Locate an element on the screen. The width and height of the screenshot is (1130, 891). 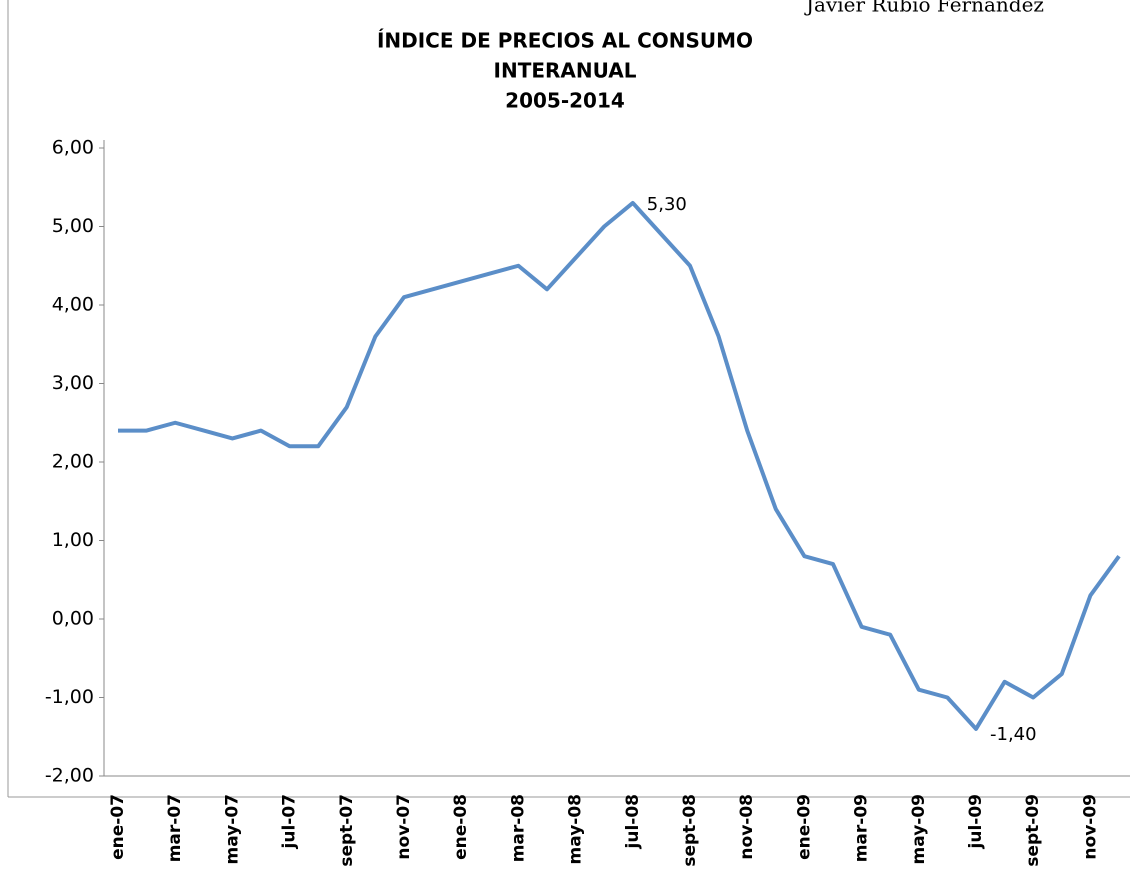
x-tick-label: jul-09 is located at coordinates (976, 821).